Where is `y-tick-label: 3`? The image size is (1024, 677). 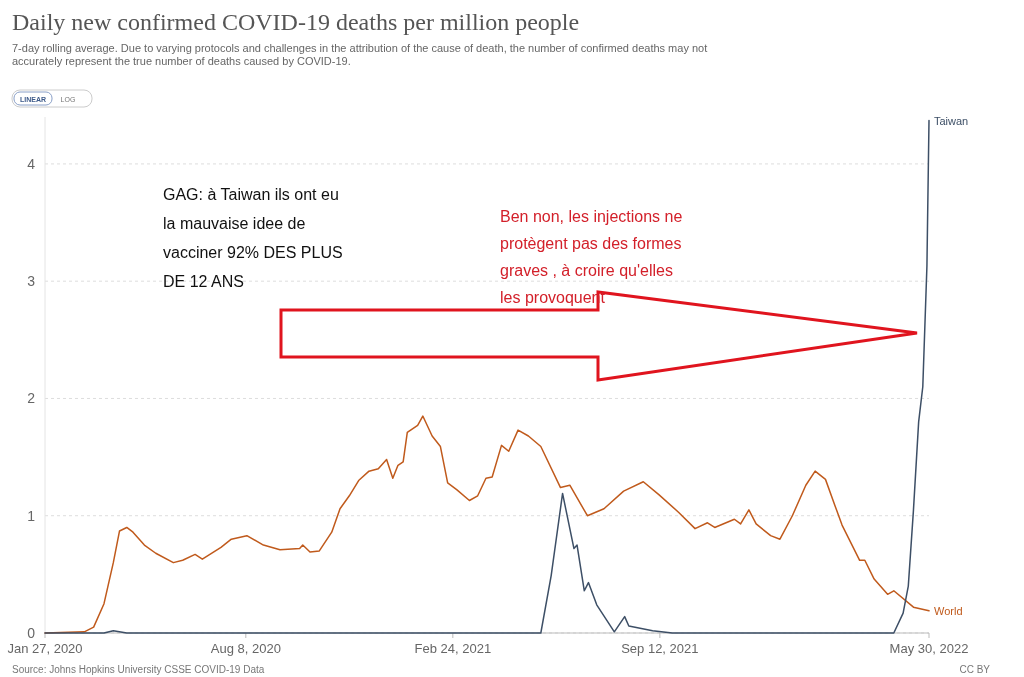 y-tick-label: 3 is located at coordinates (31, 281).